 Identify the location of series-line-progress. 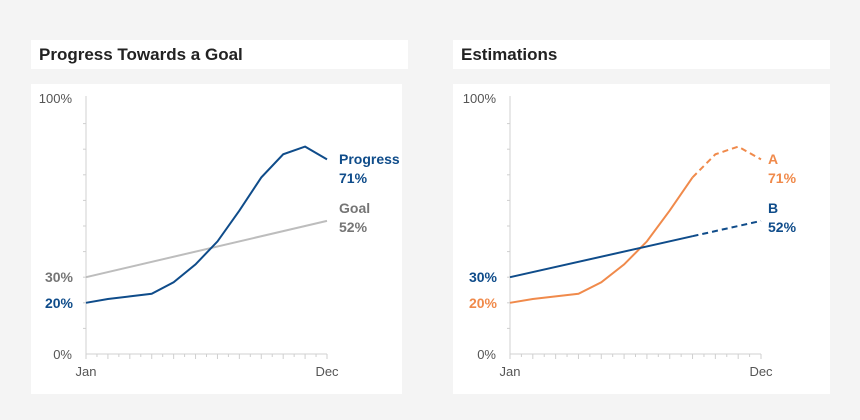
(206, 224).